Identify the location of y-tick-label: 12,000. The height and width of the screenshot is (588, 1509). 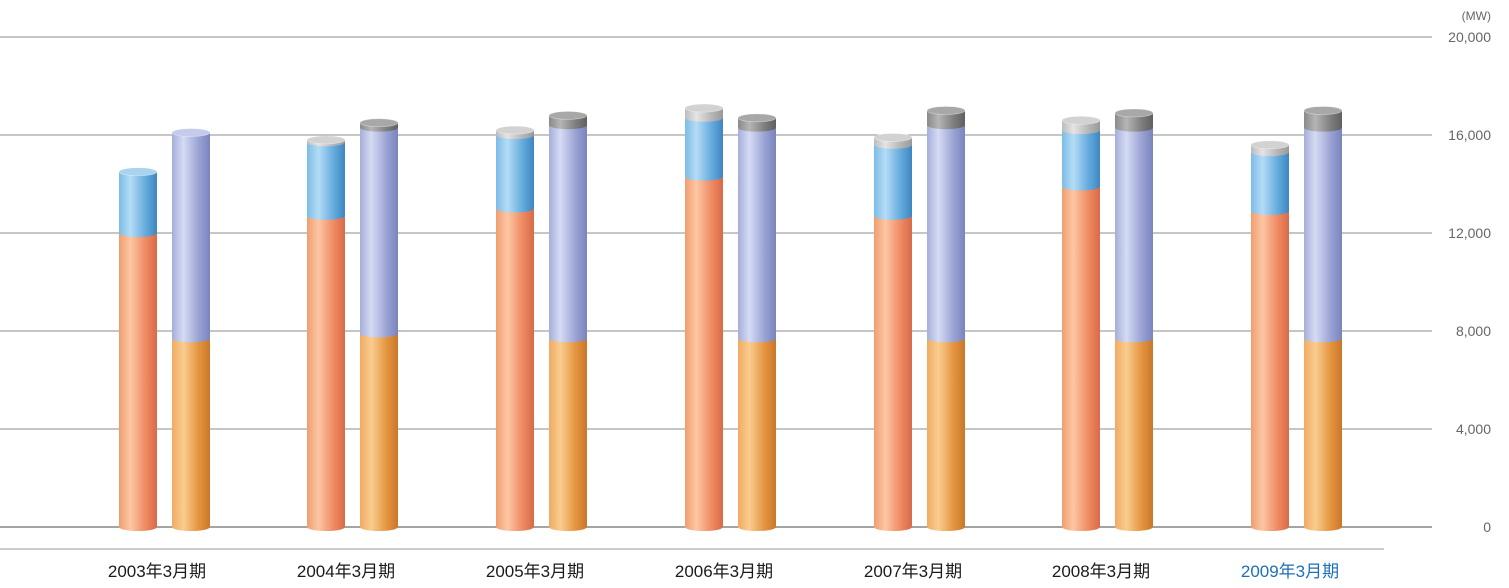
(1469, 233).